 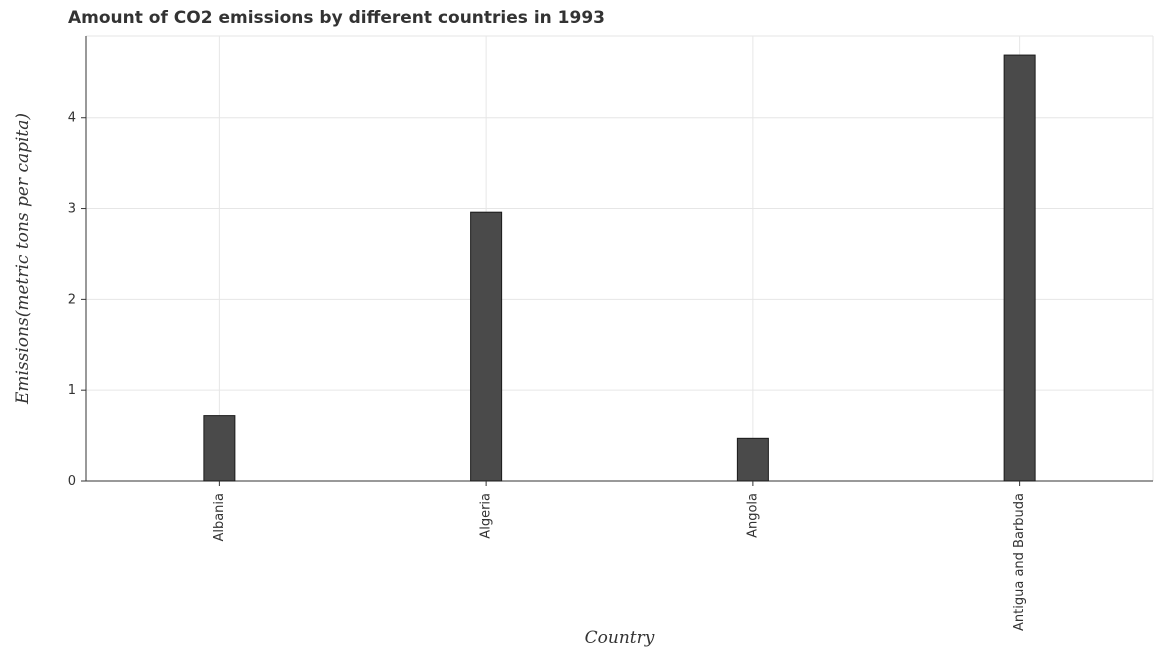 I want to click on y-tick-label: 0, so click(x=72, y=481).